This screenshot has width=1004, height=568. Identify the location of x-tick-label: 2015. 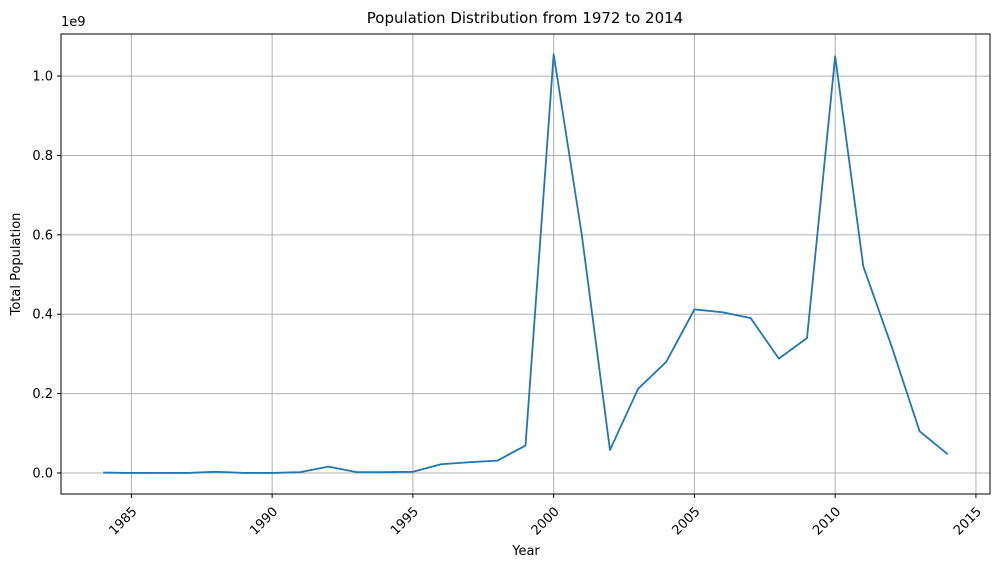
(968, 521).